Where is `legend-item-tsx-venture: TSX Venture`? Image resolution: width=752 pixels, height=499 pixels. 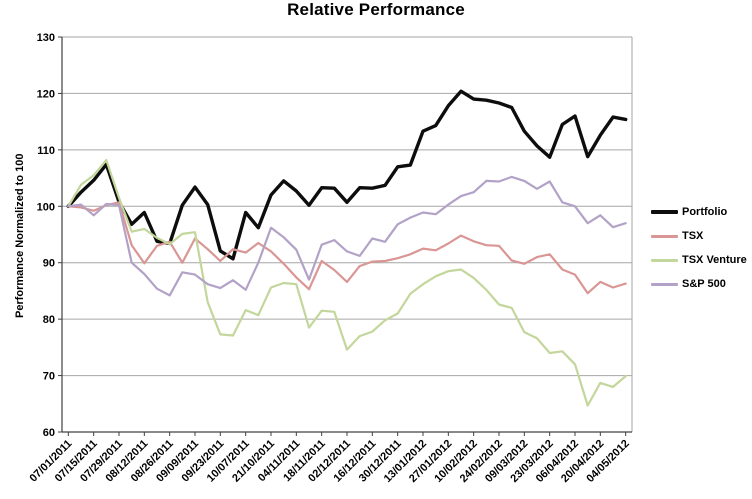 legend-item-tsx-venture: TSX Venture is located at coordinates (699, 260).